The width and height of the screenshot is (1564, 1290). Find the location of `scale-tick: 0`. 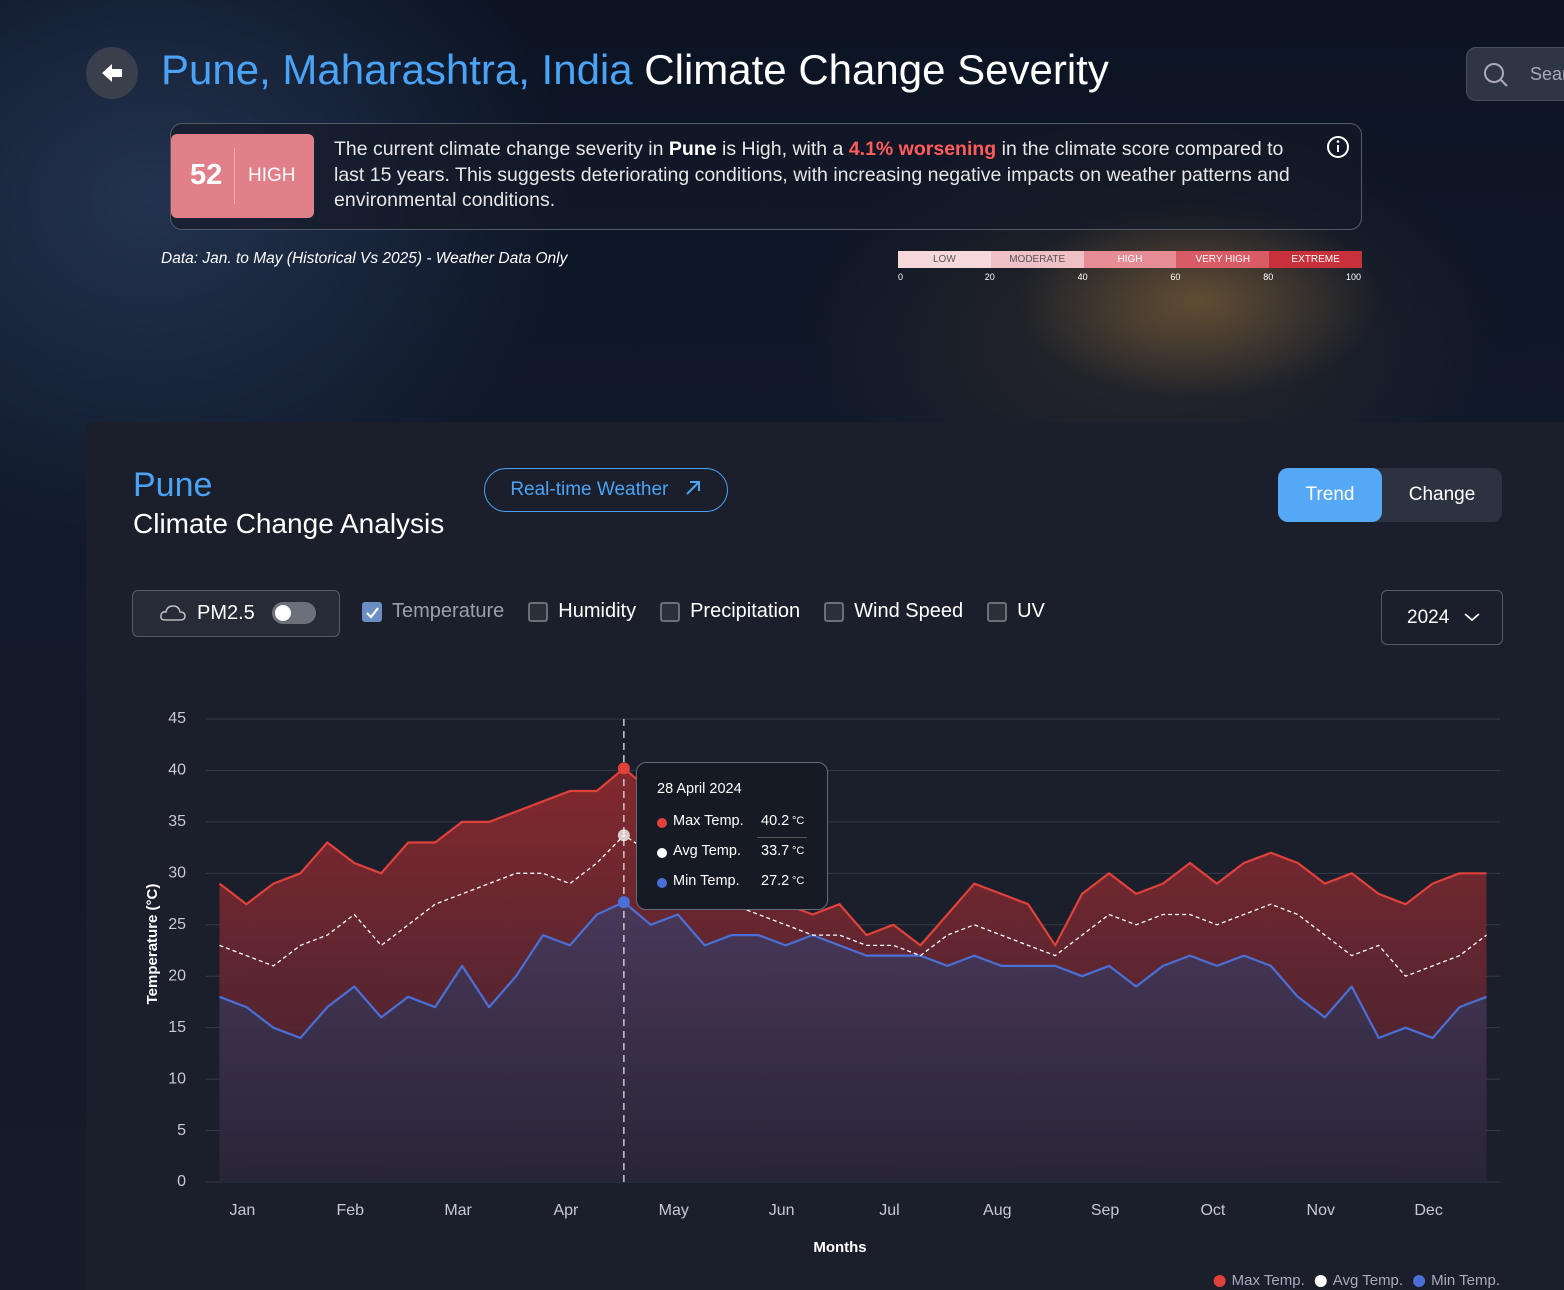

scale-tick: 0 is located at coordinates (901, 277).